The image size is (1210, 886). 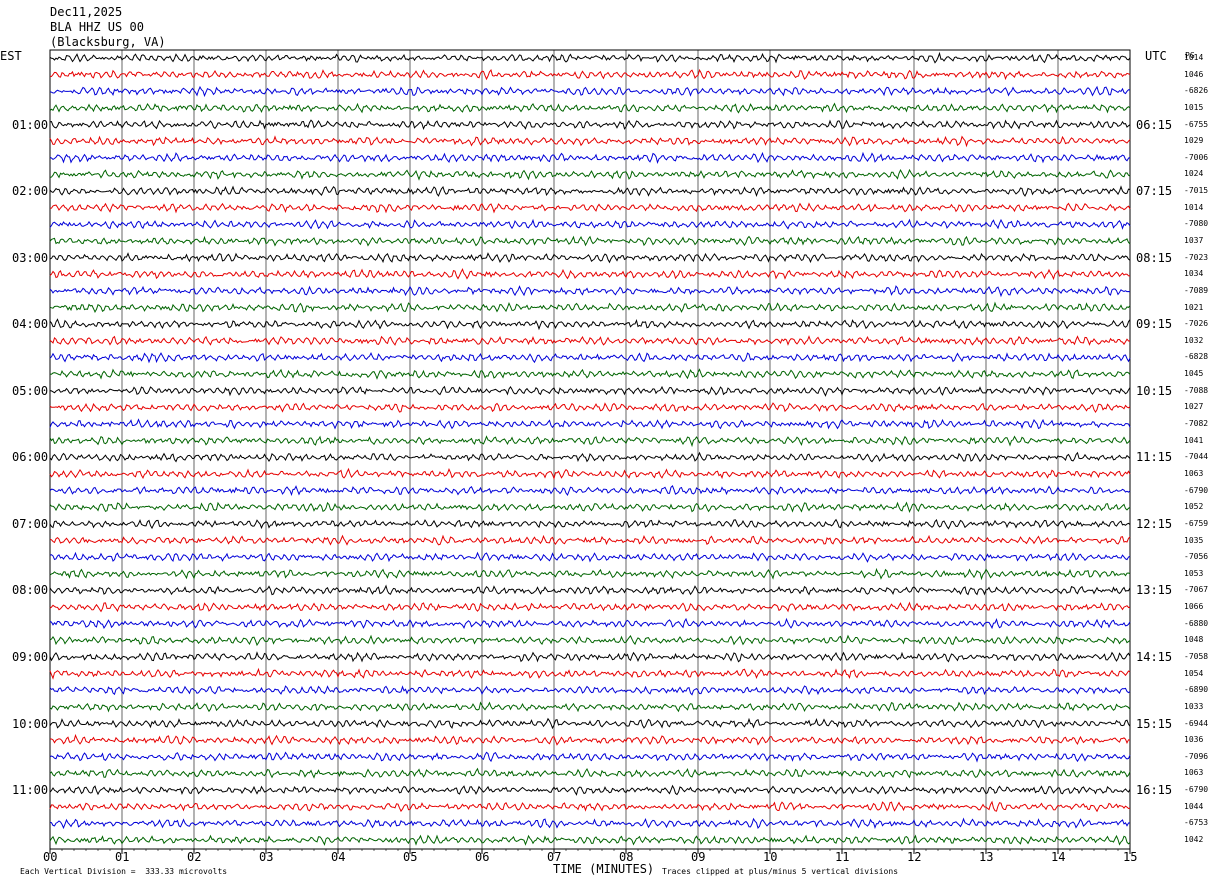 I want to click on trace-value-label: -6944, so click(x=1196, y=723).